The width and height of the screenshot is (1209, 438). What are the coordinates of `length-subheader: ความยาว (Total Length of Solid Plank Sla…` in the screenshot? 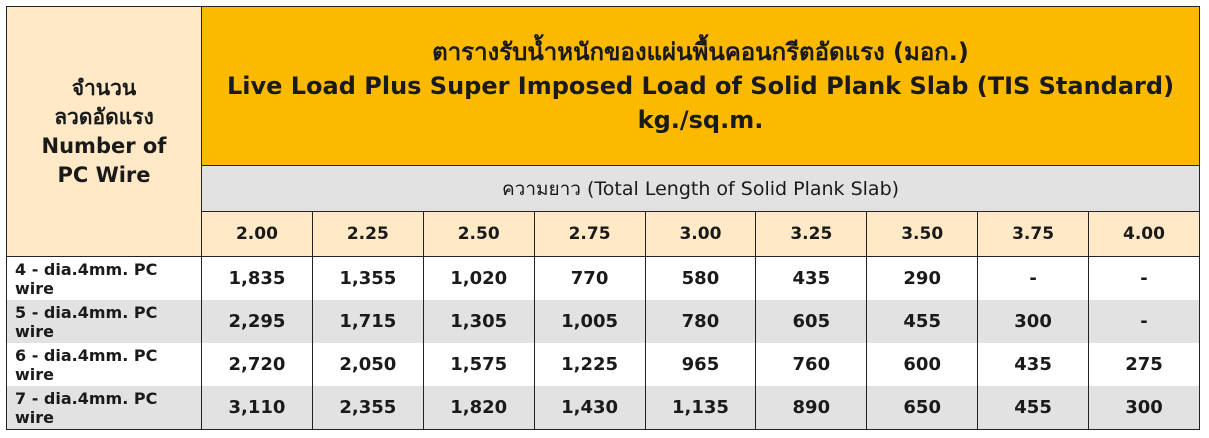 It's located at (700, 188).